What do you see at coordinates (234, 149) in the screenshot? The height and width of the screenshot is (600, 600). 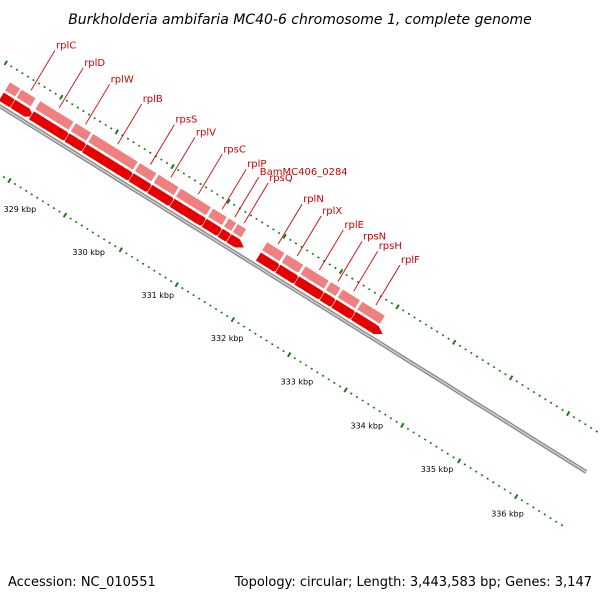 I see `gene-label: rpsC` at bounding box center [234, 149].